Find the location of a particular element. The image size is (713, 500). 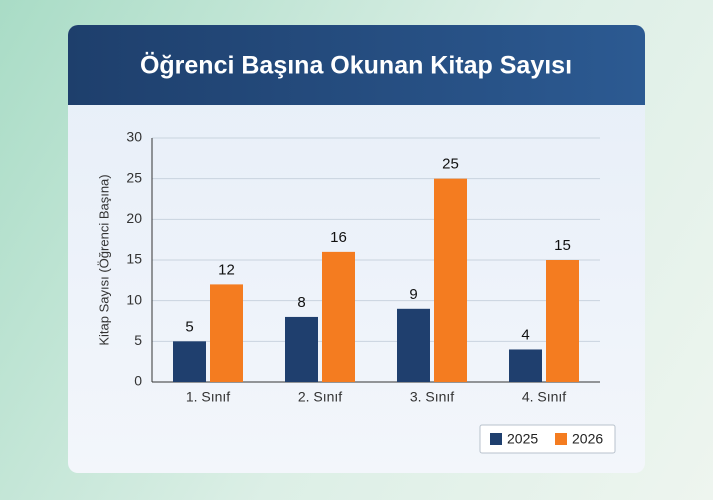

y-tick-label: 15 is located at coordinates (134, 259).